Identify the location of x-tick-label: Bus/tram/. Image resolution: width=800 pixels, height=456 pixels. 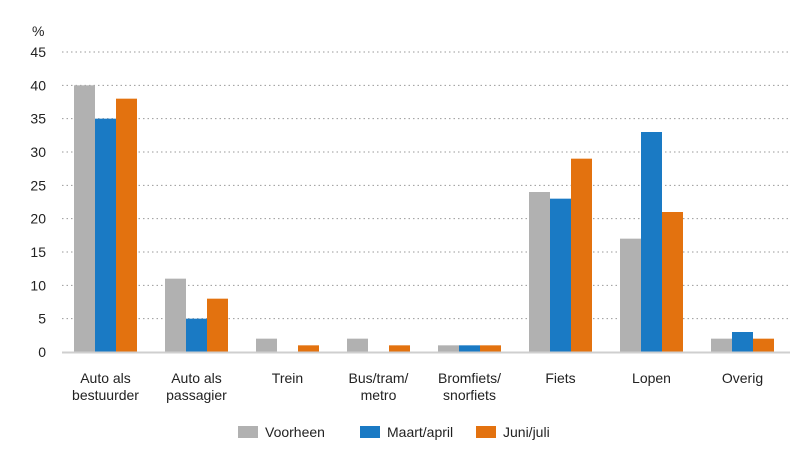
(379, 378).